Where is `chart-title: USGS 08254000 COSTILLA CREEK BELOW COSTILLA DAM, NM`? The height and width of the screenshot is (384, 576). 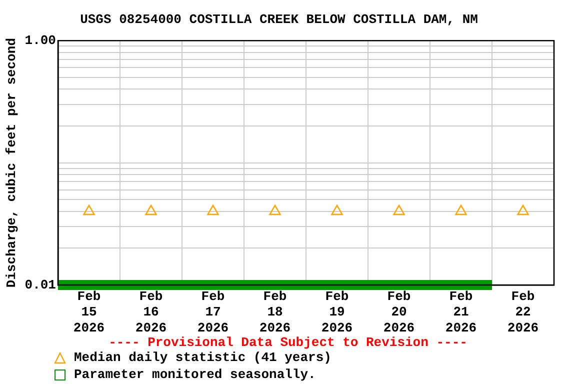 chart-title: USGS 08254000 COSTILLA CREEK BELOW COSTILLA DAM, NM is located at coordinates (279, 20).